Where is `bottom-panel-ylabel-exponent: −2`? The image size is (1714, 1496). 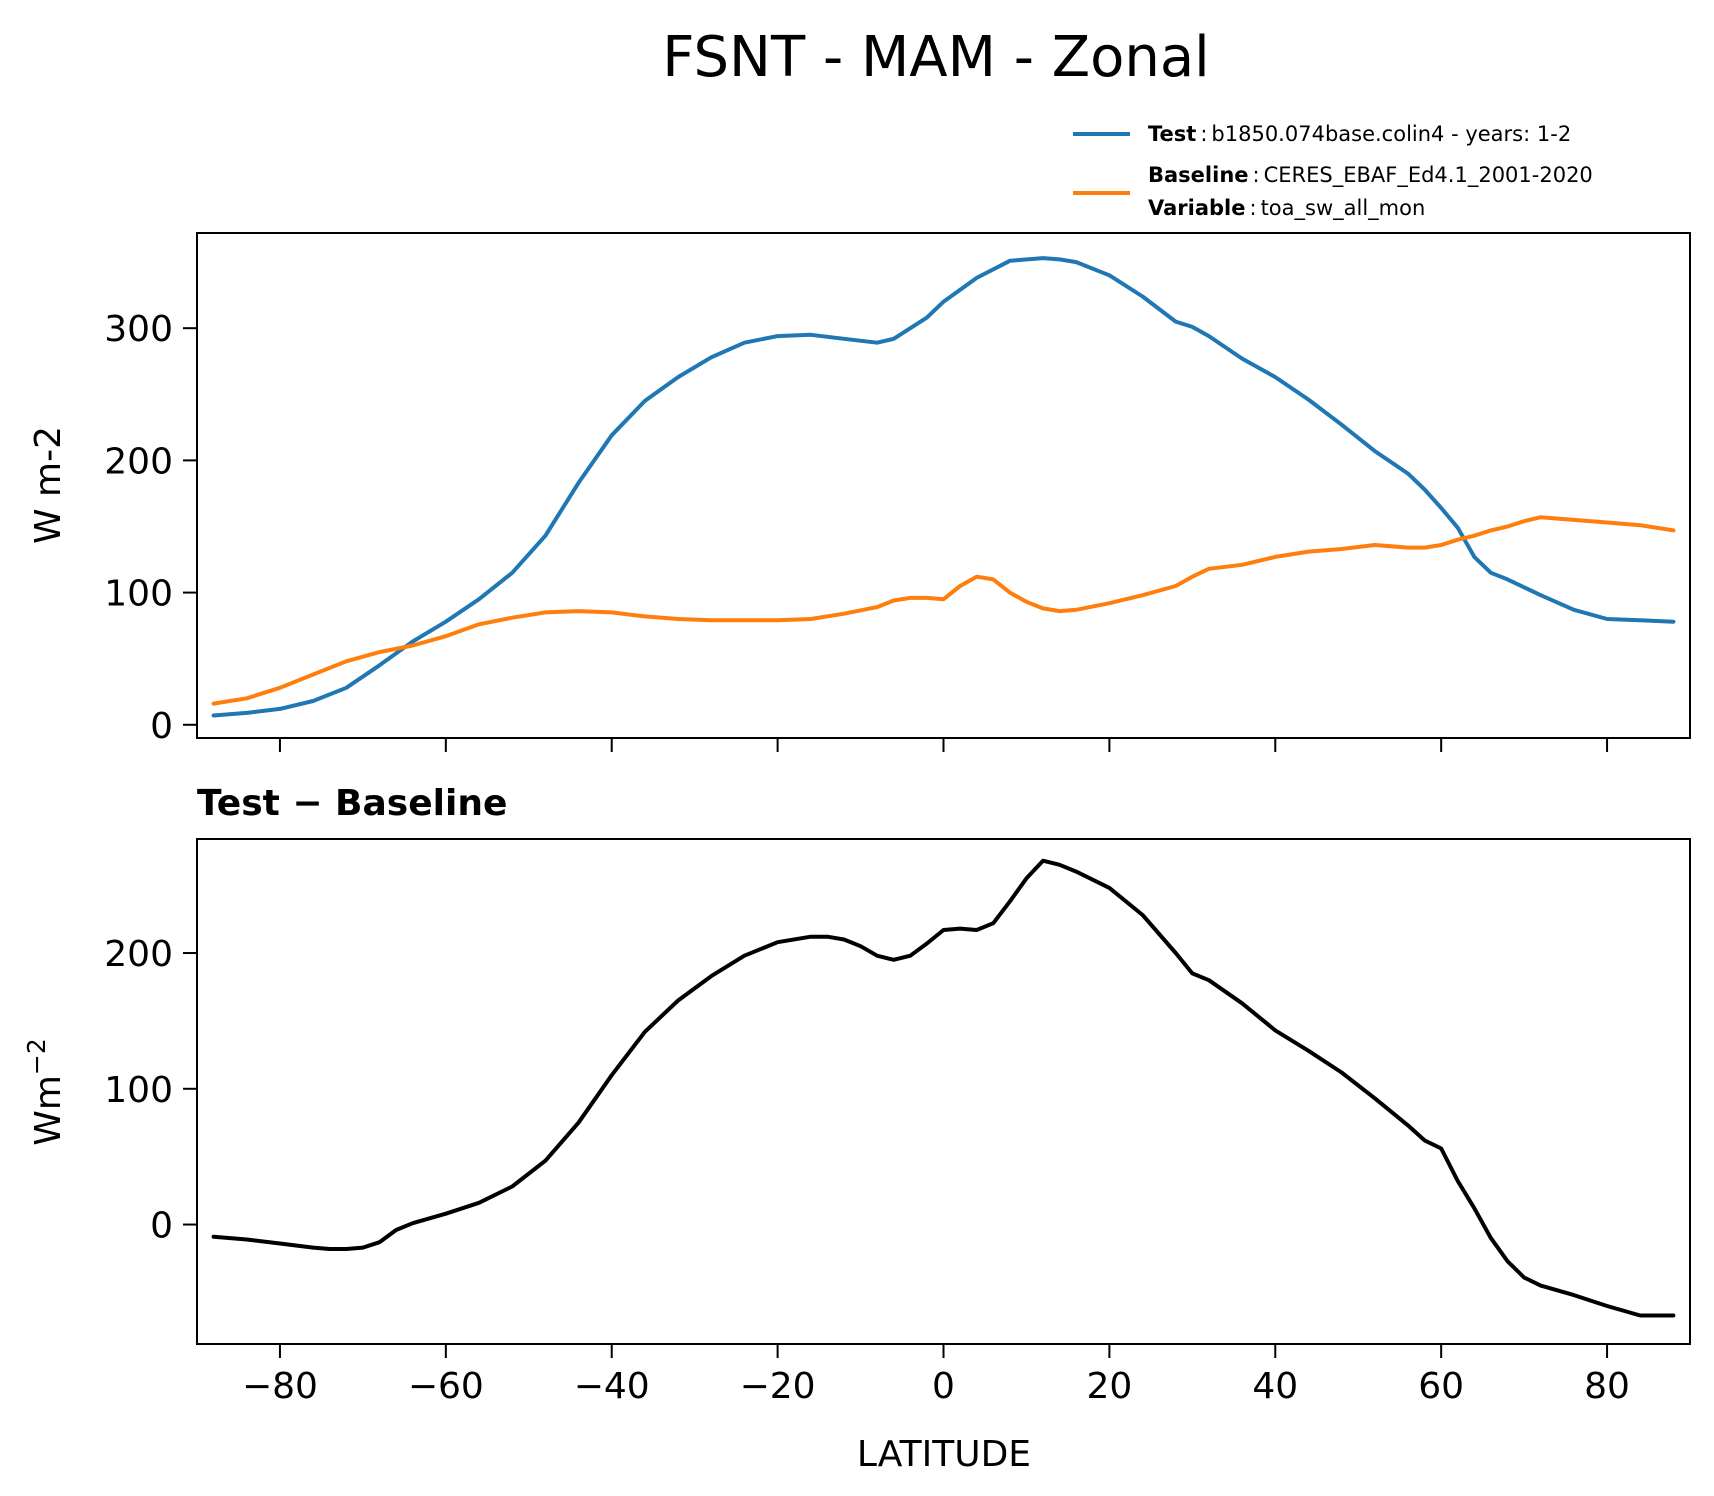
bottom-panel-ylabel-exponent: −2 is located at coordinates (36, 1056).